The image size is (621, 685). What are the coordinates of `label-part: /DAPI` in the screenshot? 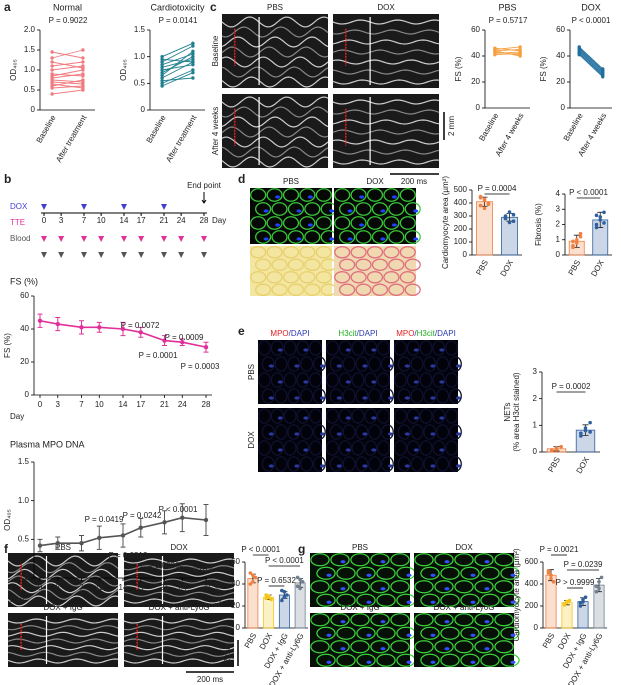 It's located at (367, 333).